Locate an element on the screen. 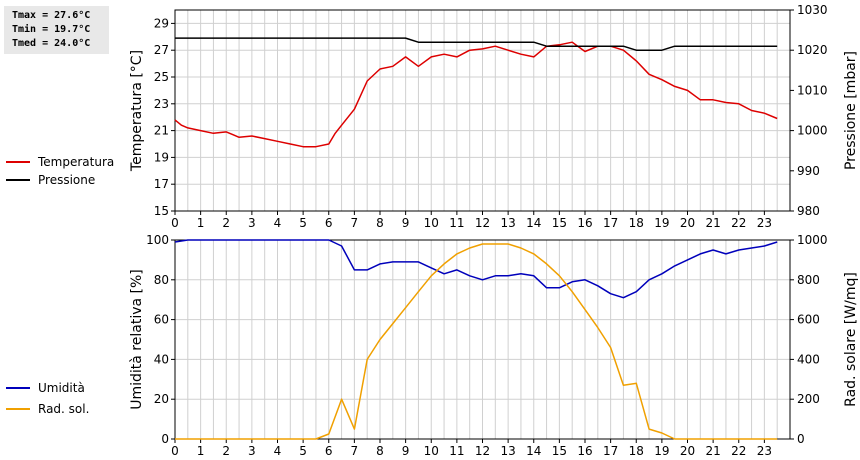 This screenshot has height=460, width=860. temp-xtick-label: 4 is located at coordinates (278, 223).